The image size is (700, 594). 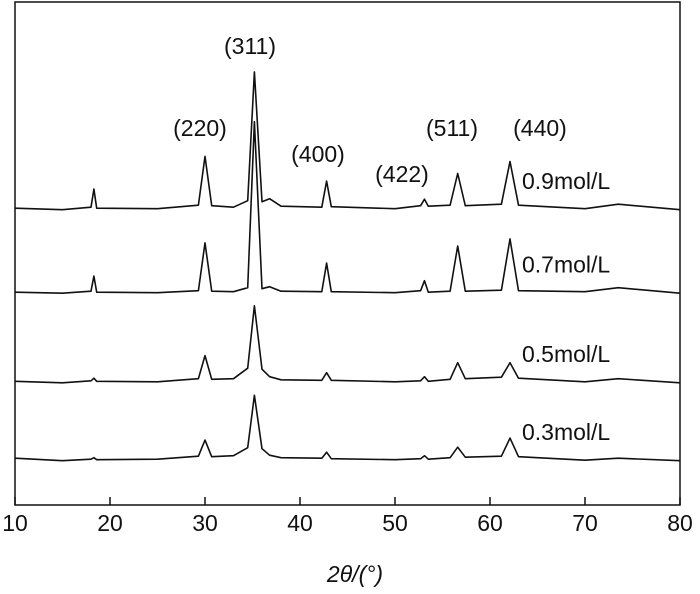 What do you see at coordinates (452, 128) in the screenshot?
I see `peak-label: (511)` at bounding box center [452, 128].